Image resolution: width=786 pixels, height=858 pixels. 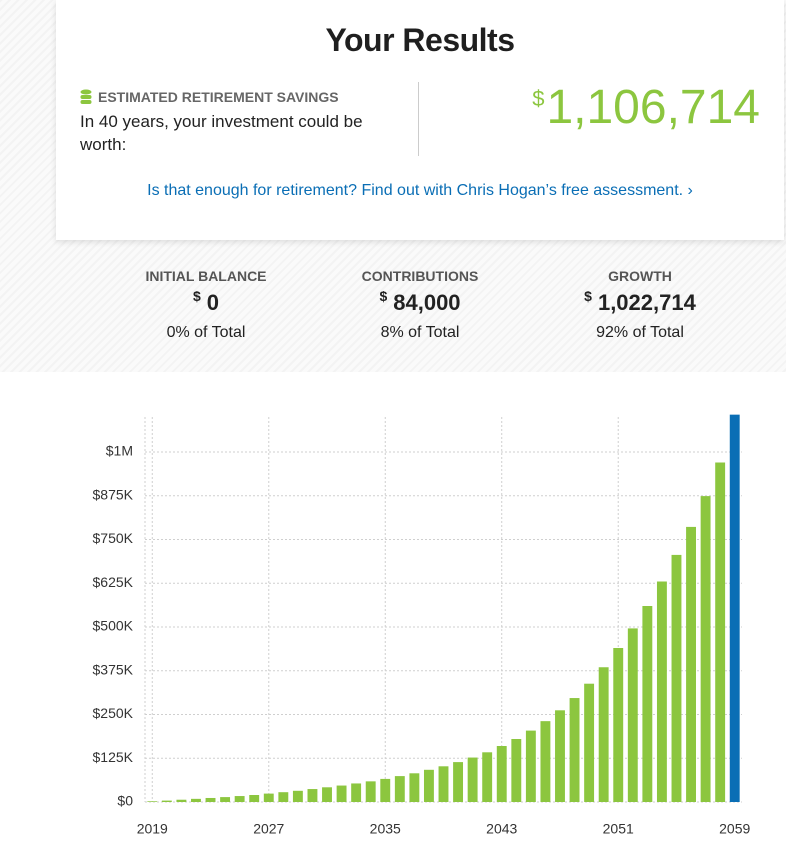 I want to click on title: Your Results, so click(x=420, y=40).